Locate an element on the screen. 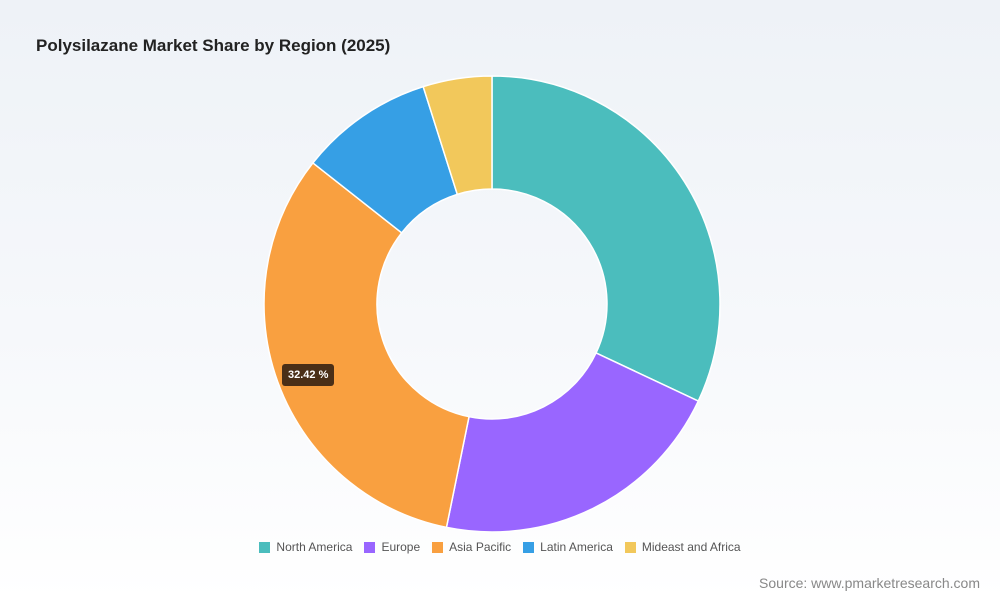 The height and width of the screenshot is (600, 1000). slice-tooltip: 32.42 % is located at coordinates (308, 375).